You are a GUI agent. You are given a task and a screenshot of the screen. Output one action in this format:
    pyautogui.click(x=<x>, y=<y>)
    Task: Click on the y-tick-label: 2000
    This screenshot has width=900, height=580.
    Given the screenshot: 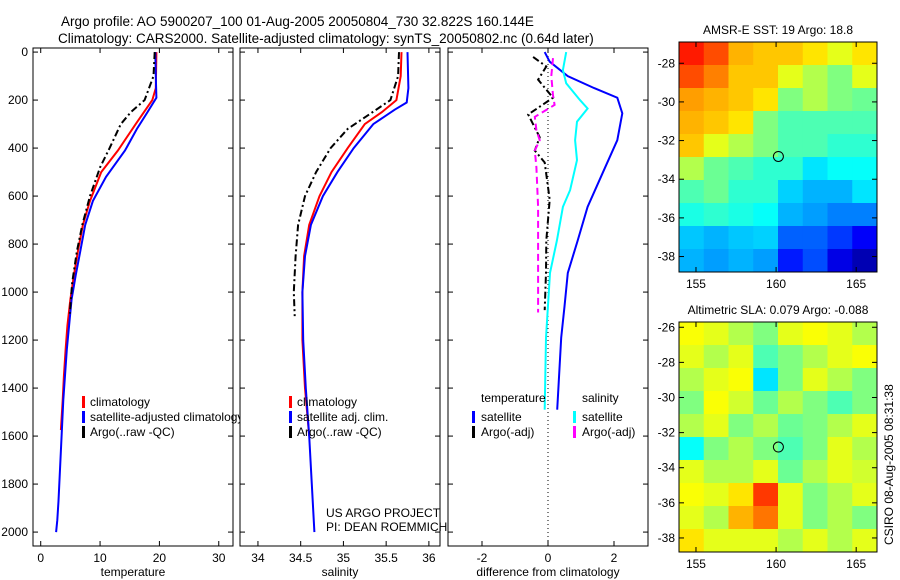 What is the action you would take?
    pyautogui.click(x=14, y=532)
    